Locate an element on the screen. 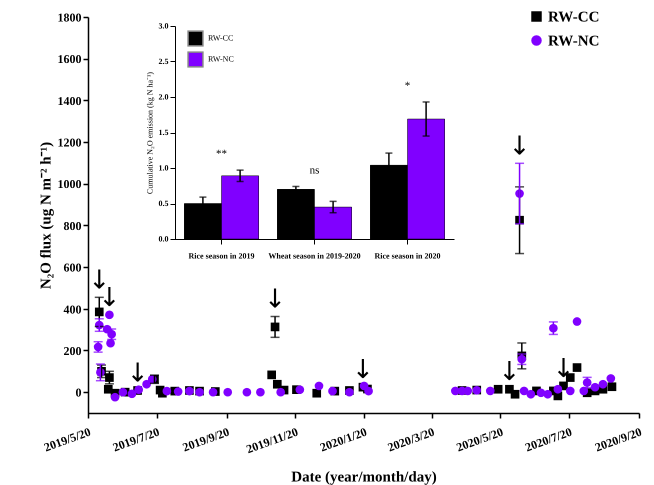  y-axis-title: Cumulative N₂O emission (kg N ha⁻¹) is located at coordinates (150, 133).